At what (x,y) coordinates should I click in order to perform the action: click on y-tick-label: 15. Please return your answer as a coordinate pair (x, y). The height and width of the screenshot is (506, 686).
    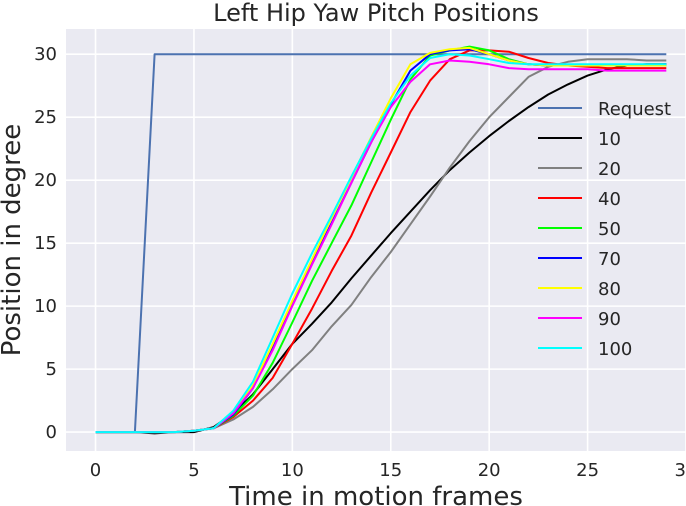
    Looking at the image, I should click on (45, 243).